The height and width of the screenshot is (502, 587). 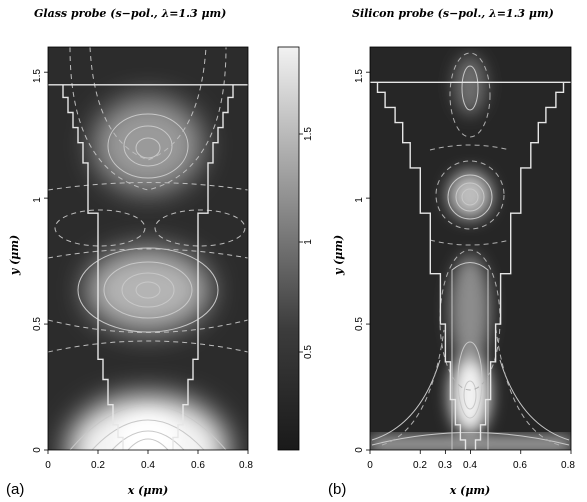 What do you see at coordinates (37, 324) in the screenshot?
I see `panel-a-ytick-1: 0.5` at bounding box center [37, 324].